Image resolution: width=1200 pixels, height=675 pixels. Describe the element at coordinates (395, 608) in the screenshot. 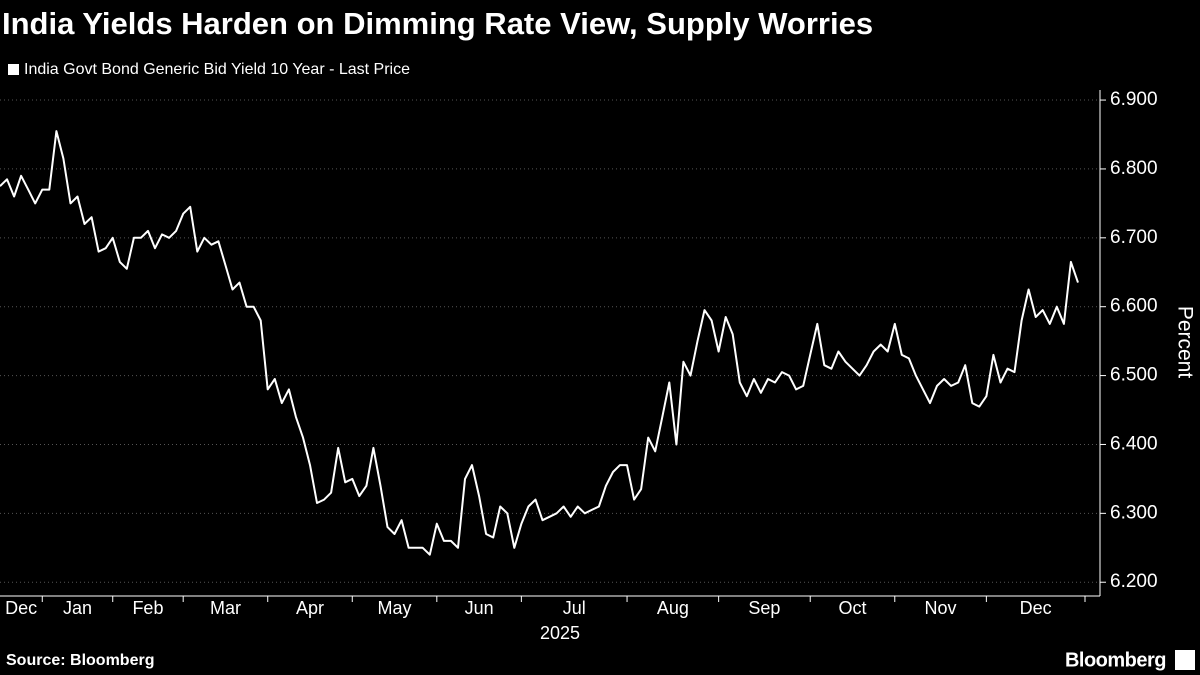

I see `x-tick-label: May` at that location.